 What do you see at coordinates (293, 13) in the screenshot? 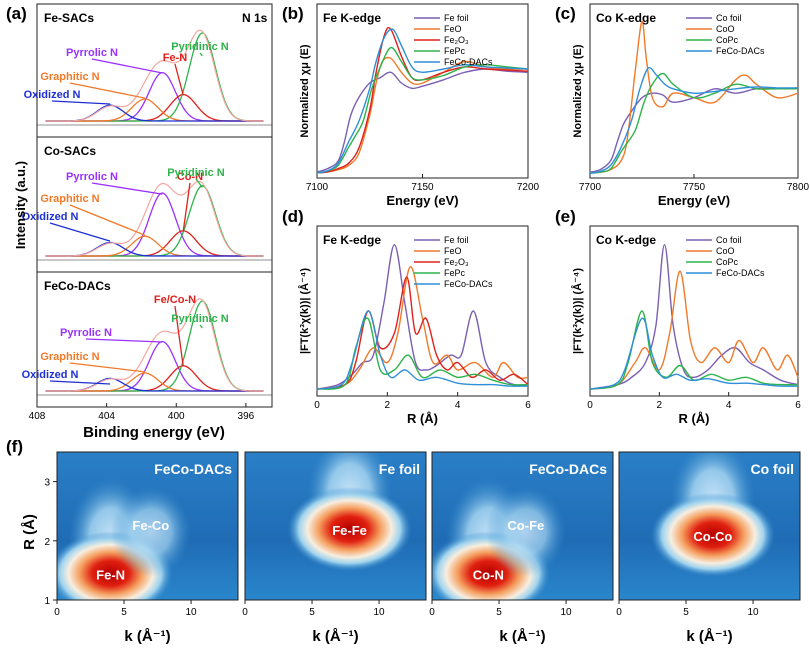
I see `panel-label-b: (b)` at bounding box center [293, 13].